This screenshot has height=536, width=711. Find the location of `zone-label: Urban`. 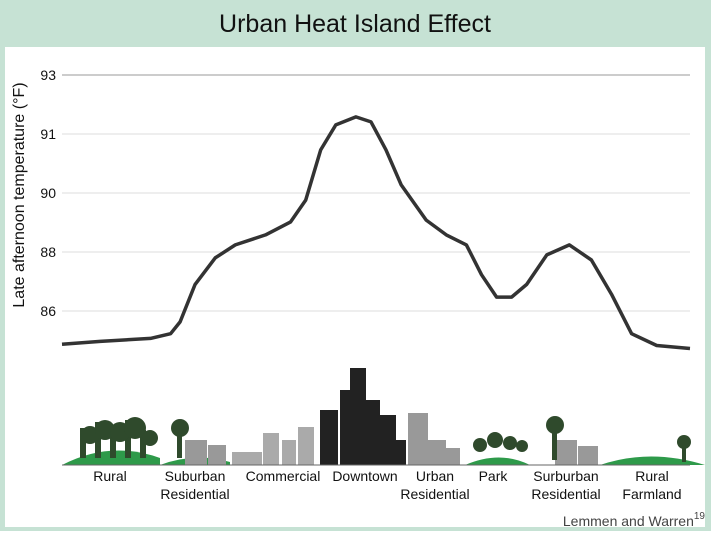

zone-label: Urban is located at coordinates (435, 476).